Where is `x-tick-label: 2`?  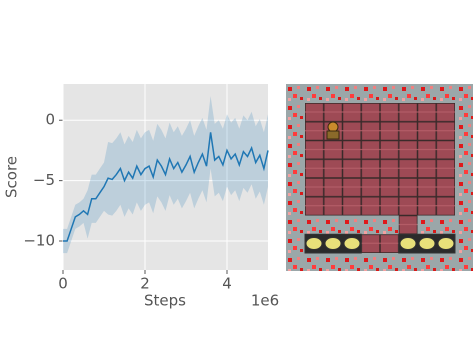 x-tick-label: 2 is located at coordinates (145, 284).